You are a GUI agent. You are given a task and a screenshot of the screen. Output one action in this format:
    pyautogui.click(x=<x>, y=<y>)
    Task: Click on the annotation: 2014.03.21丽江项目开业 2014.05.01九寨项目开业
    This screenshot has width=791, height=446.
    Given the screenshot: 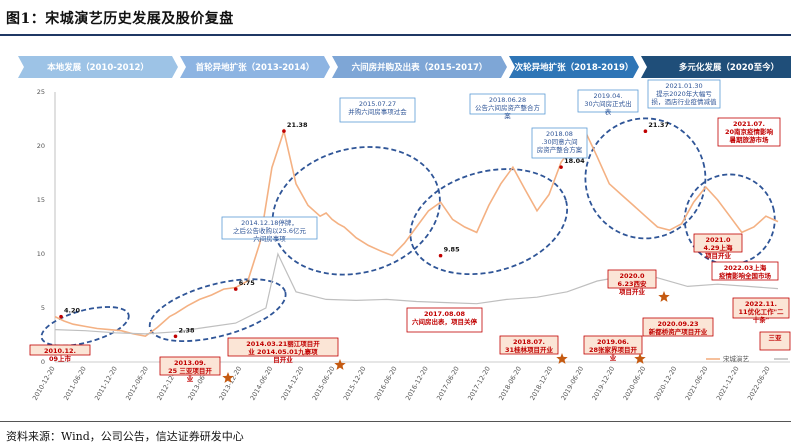 What is the action you would take?
    pyautogui.click(x=283, y=350)
    